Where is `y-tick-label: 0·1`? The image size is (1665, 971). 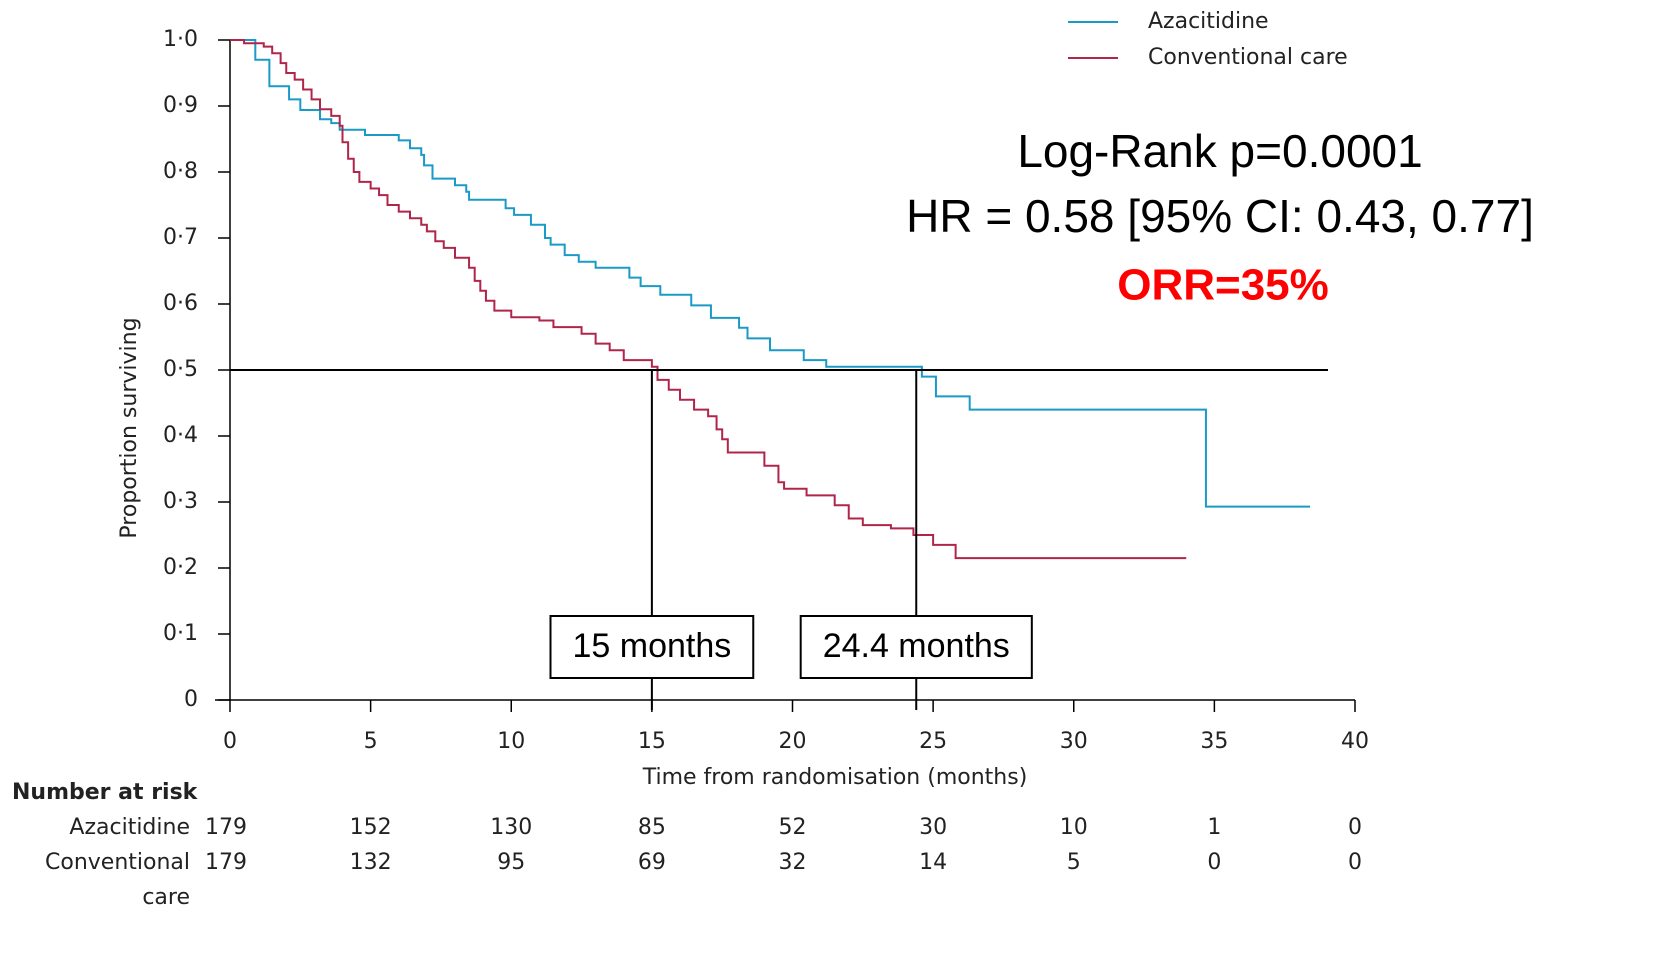 y-tick-label: 0·1 is located at coordinates (180, 633).